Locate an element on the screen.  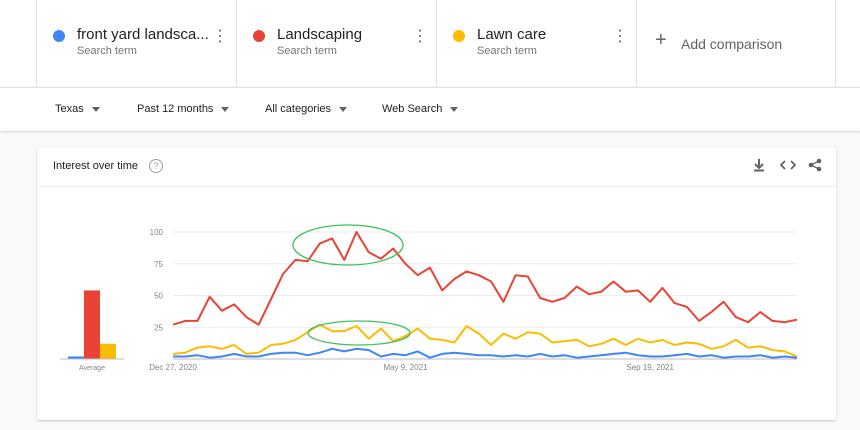
region-label: Texas is located at coordinates (69, 109).